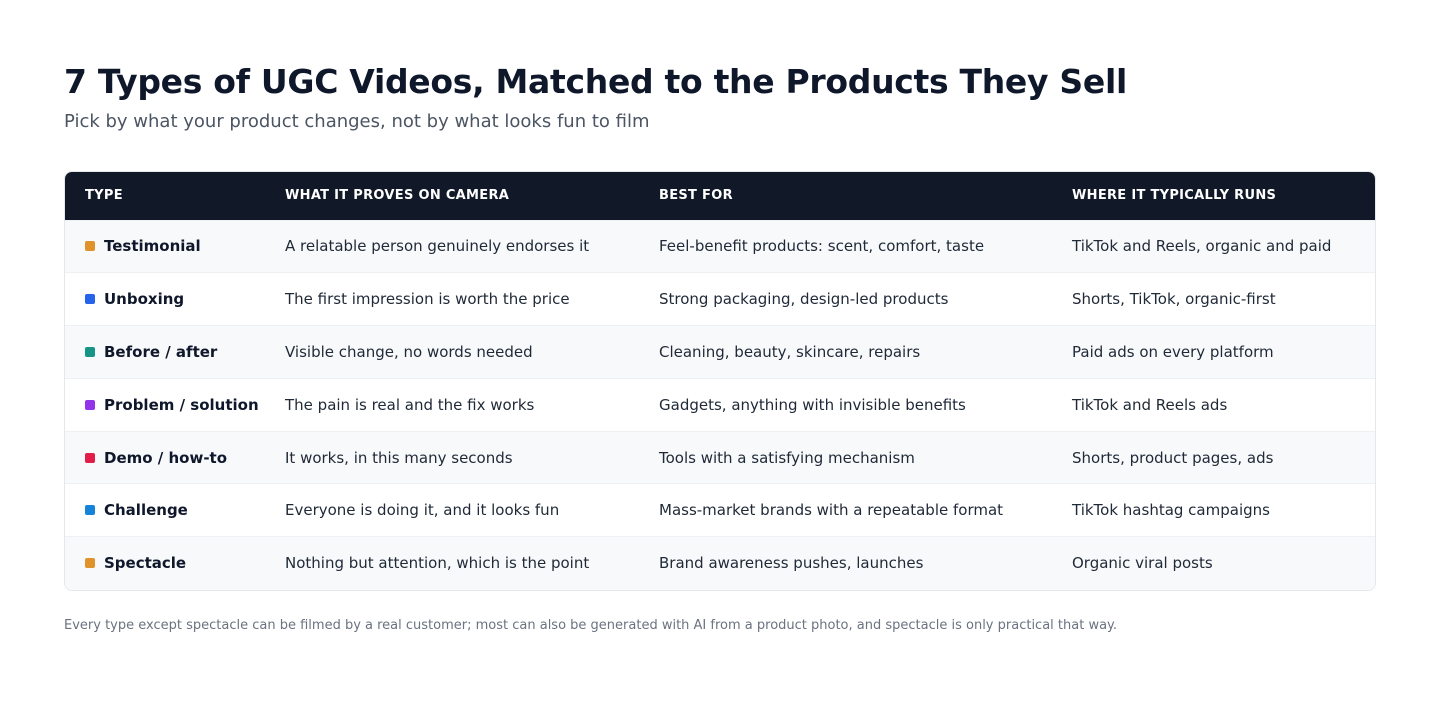  Describe the element at coordinates (1171, 510) in the screenshot. I see `cell-where-runs: TikTok hashtag campaigns` at that location.